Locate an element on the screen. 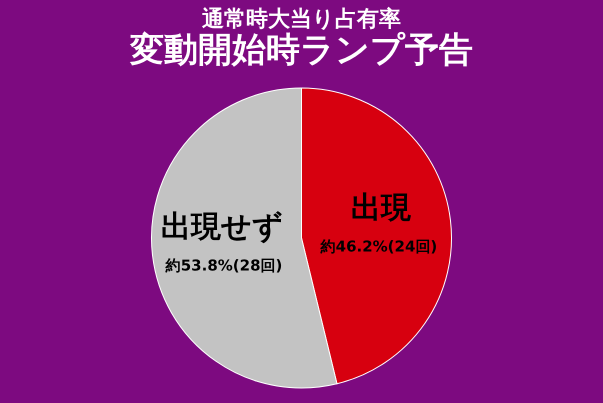  data-label: 約46.2%(24回) is located at coordinates (379, 247).